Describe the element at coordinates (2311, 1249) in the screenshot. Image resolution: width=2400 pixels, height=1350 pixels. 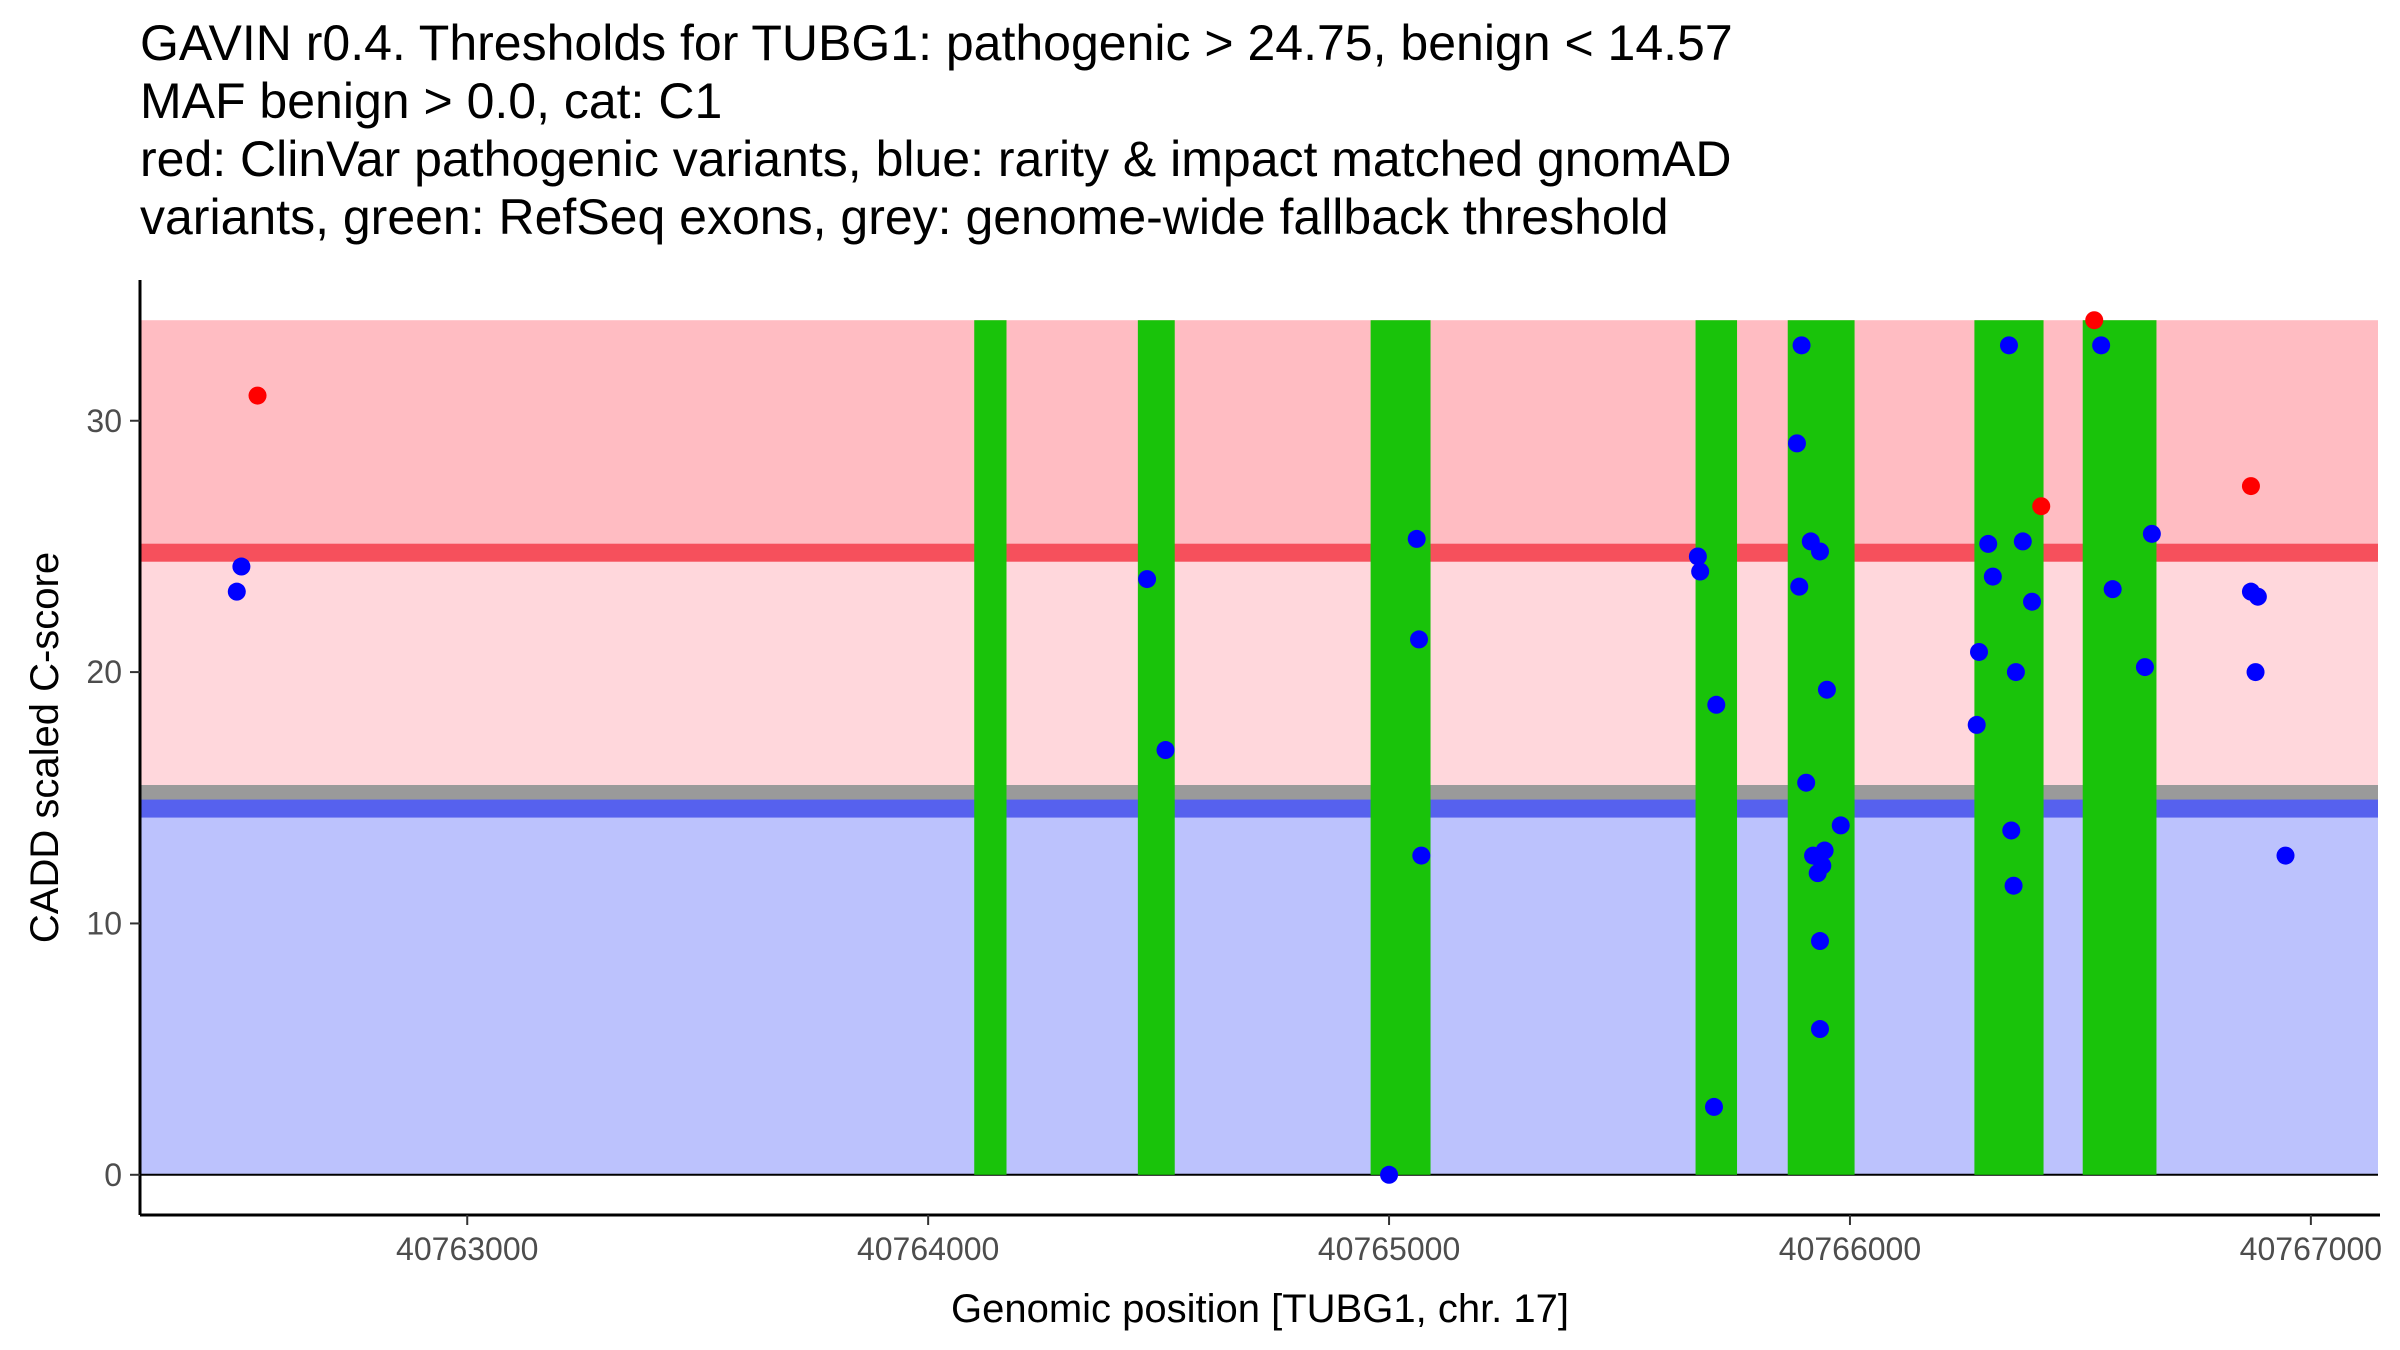
I see `x-tick-label: 40767000` at that location.